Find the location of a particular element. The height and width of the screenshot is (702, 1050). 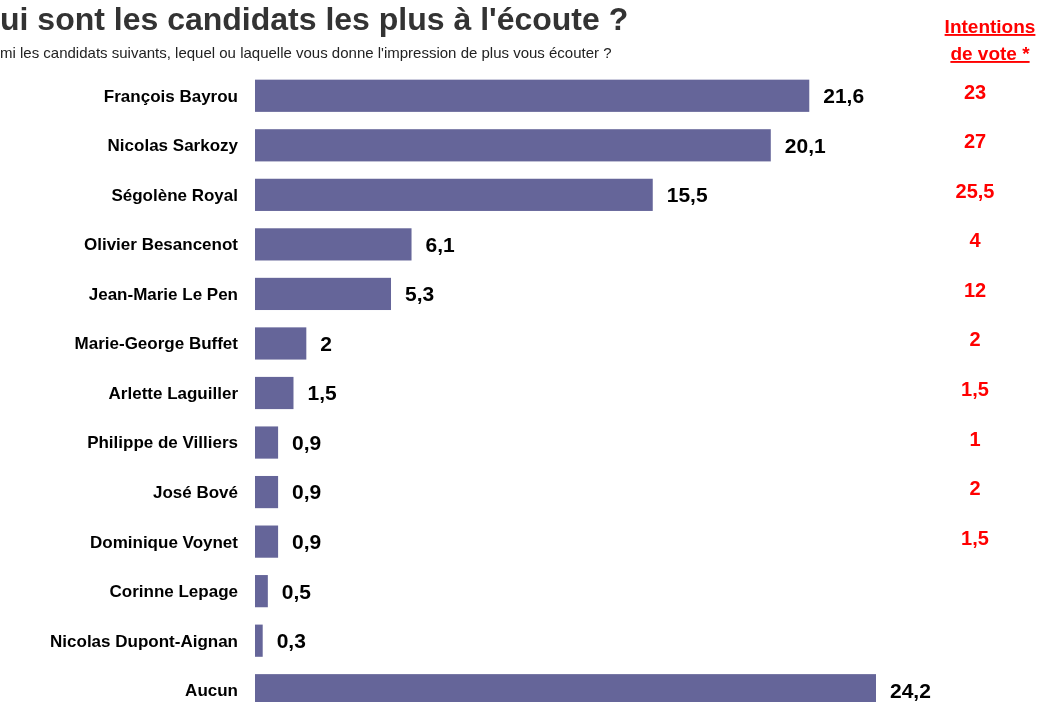

data-label: 0,3 is located at coordinates (291, 641).